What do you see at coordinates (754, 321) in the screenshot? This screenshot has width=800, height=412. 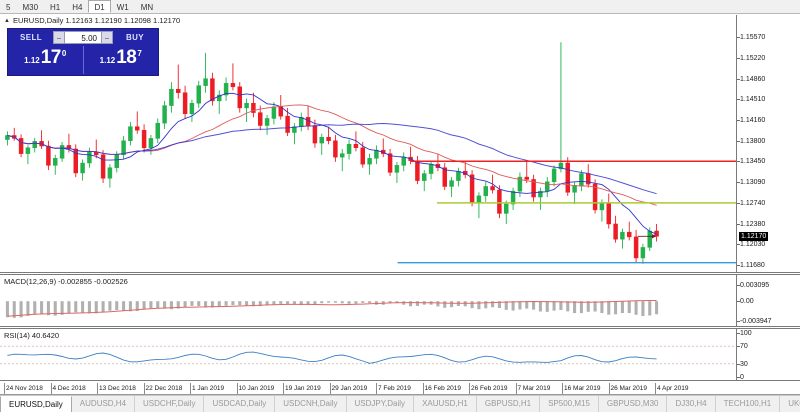 I see `macd-tick: -0.003947` at bounding box center [754, 321].